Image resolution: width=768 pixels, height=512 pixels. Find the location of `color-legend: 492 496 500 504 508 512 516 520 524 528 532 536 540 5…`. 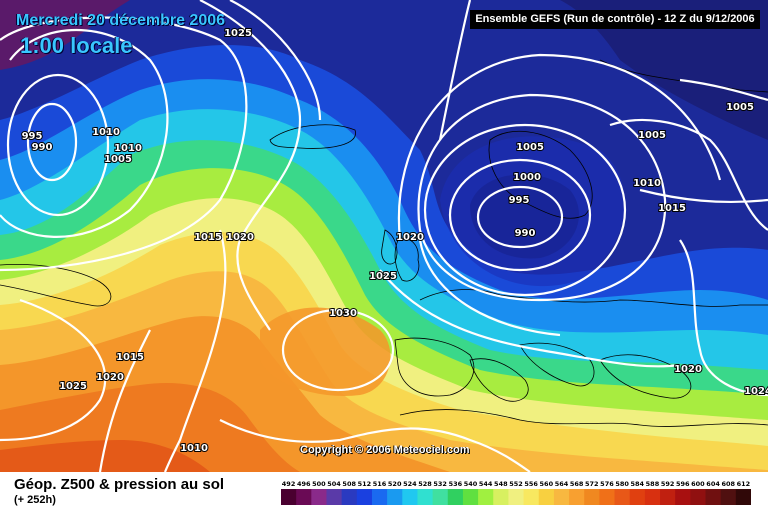

color-legend: 492 496 500 504 508 512 516 520 524 528 532 536 540 5… is located at coordinates (516, 492).